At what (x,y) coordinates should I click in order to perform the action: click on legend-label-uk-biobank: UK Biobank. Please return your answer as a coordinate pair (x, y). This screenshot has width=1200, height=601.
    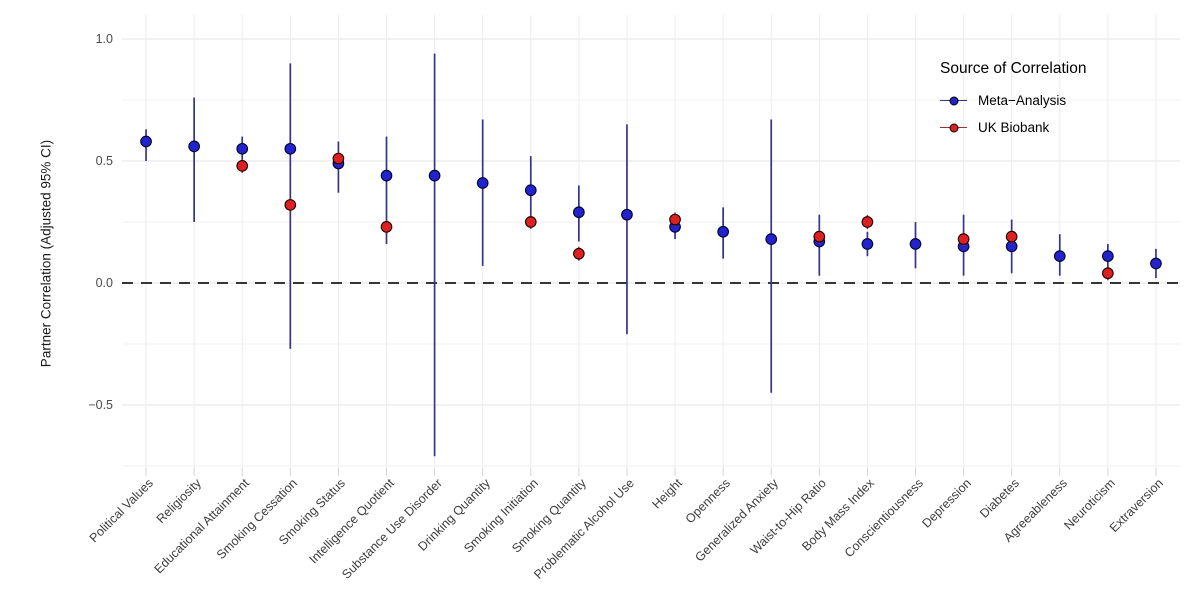
    Looking at the image, I should click on (1014, 127).